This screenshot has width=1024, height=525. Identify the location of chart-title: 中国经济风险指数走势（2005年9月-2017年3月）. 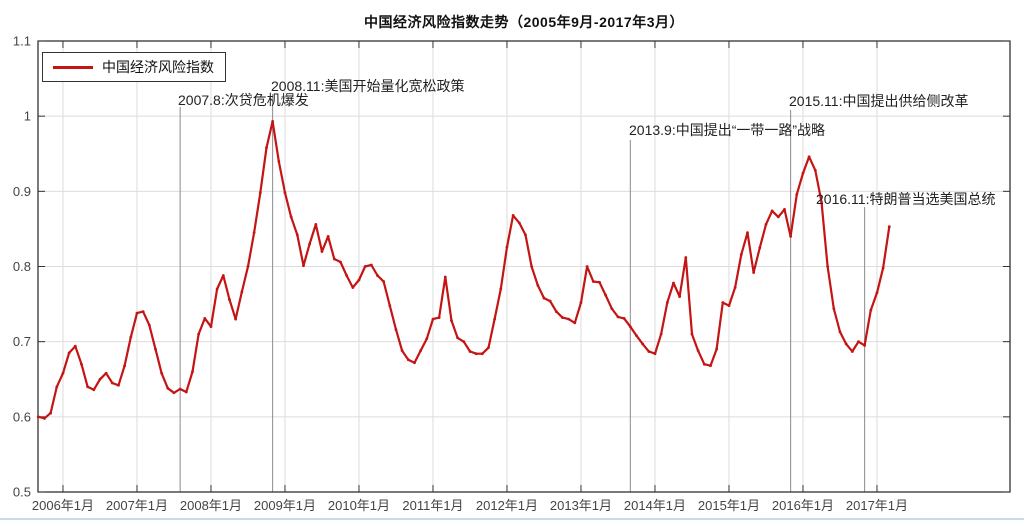
(524, 22).